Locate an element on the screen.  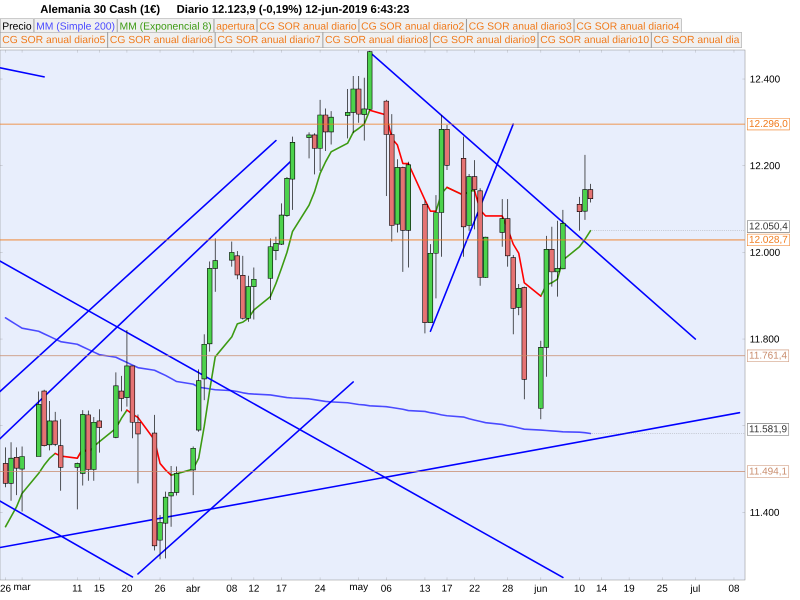
y-tick-label: 12.400 is located at coordinates (765, 79).